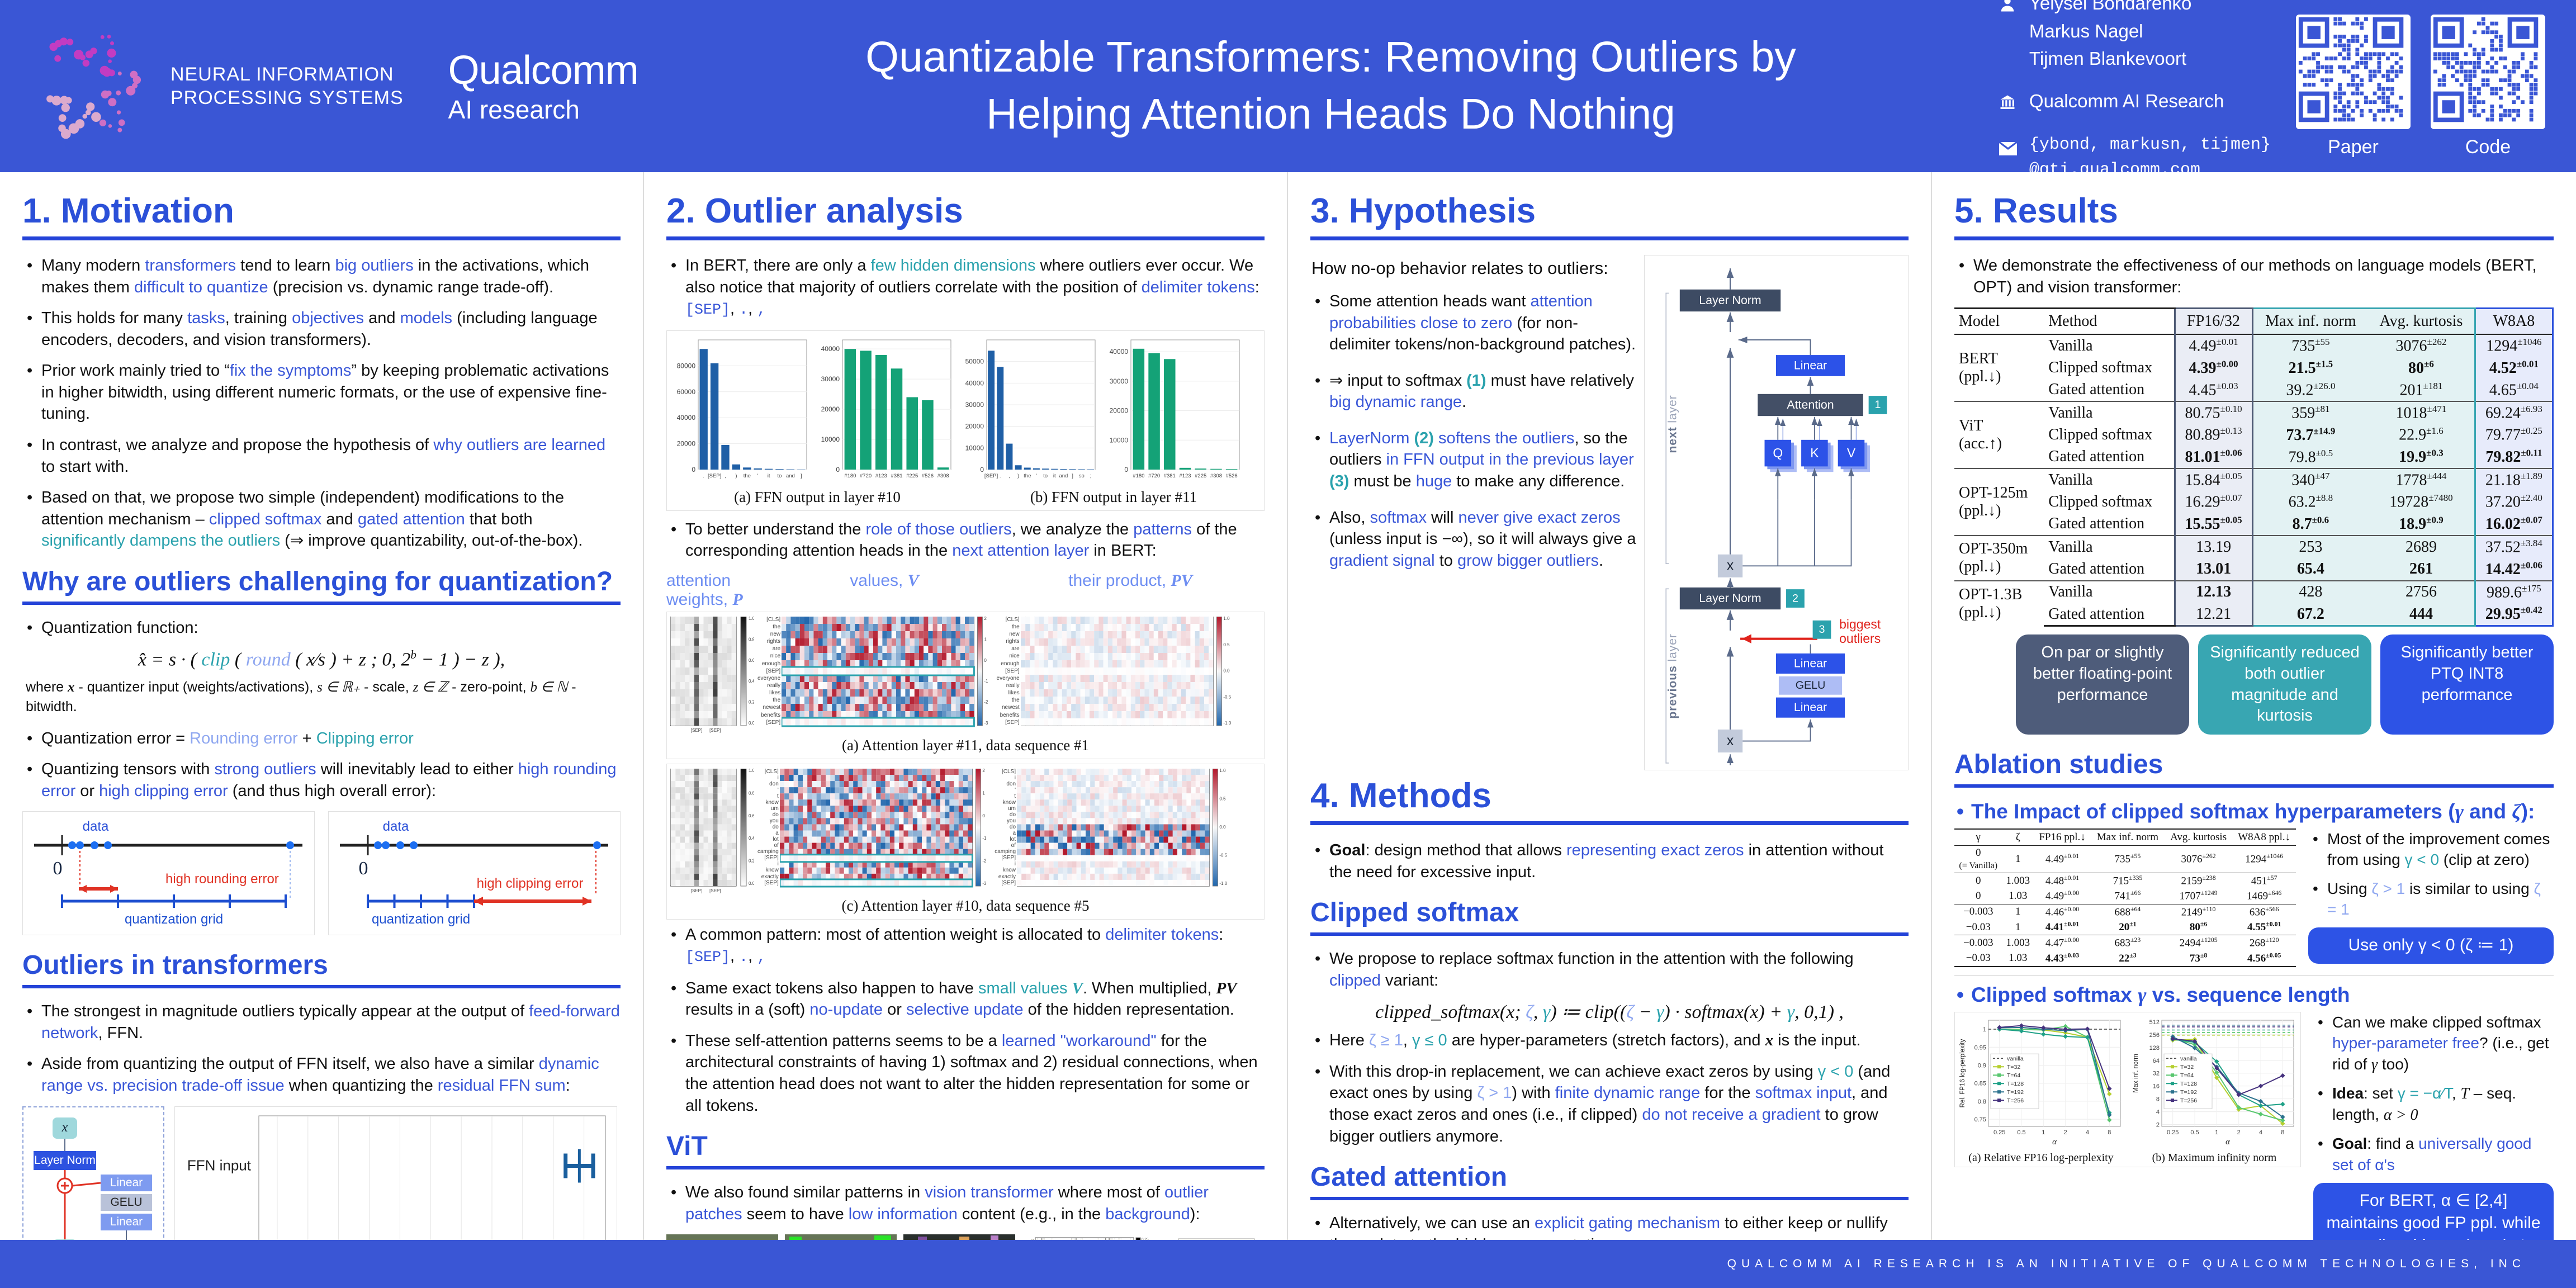 The image size is (2576, 1288). What do you see at coordinates (2036, 211) in the screenshot?
I see `section-title-results: 5. Results` at bounding box center [2036, 211].